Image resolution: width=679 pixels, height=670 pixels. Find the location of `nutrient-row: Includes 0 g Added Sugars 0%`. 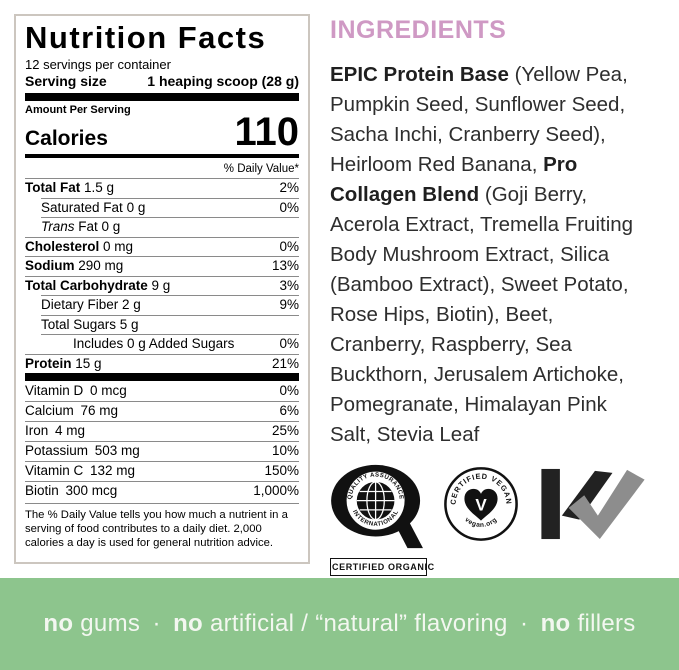

nutrient-row: Includes 0 g Added Sugars 0% is located at coordinates (162, 344).